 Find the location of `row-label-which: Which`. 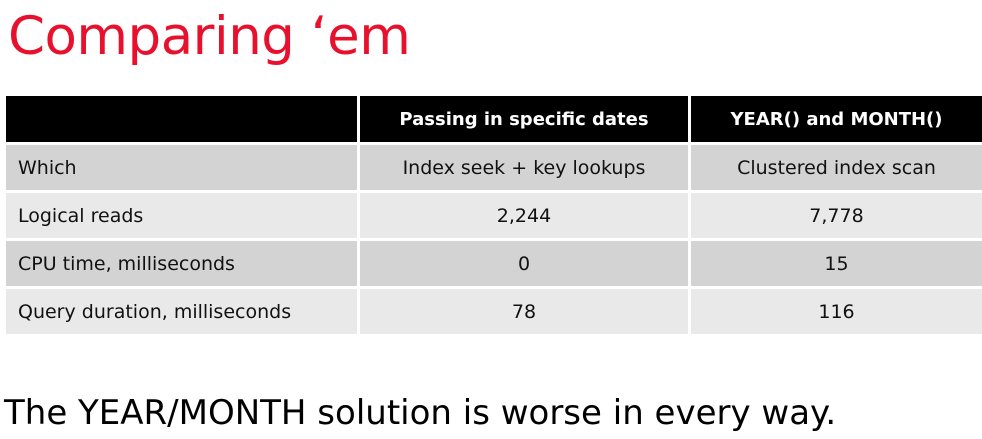

row-label-which: Which is located at coordinates (181, 167).